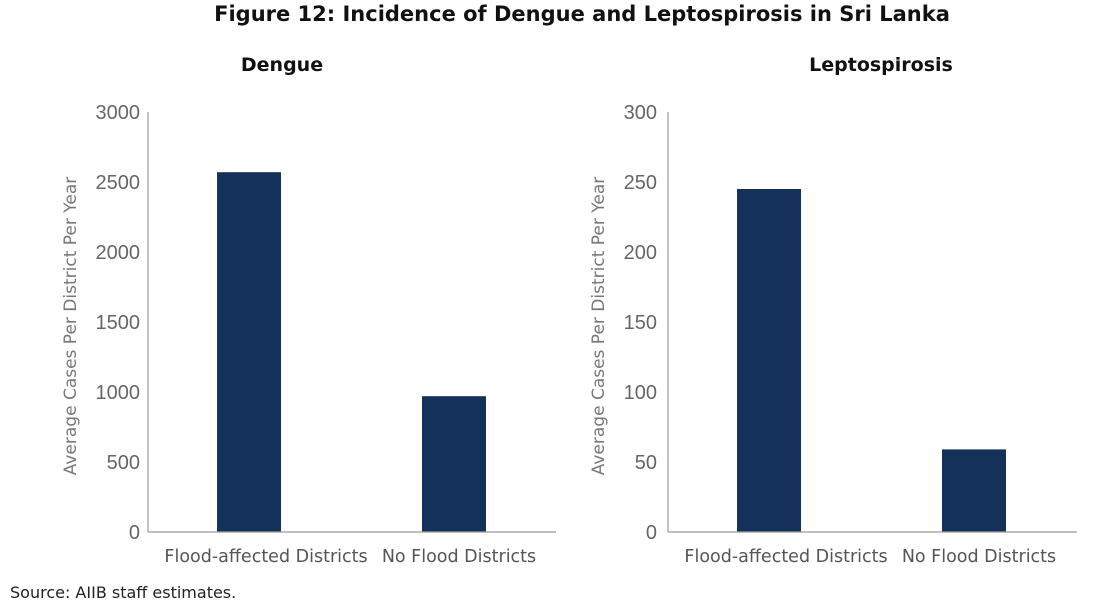  I want to click on leptospirosis-y-tick-label: 0, so click(651, 533).